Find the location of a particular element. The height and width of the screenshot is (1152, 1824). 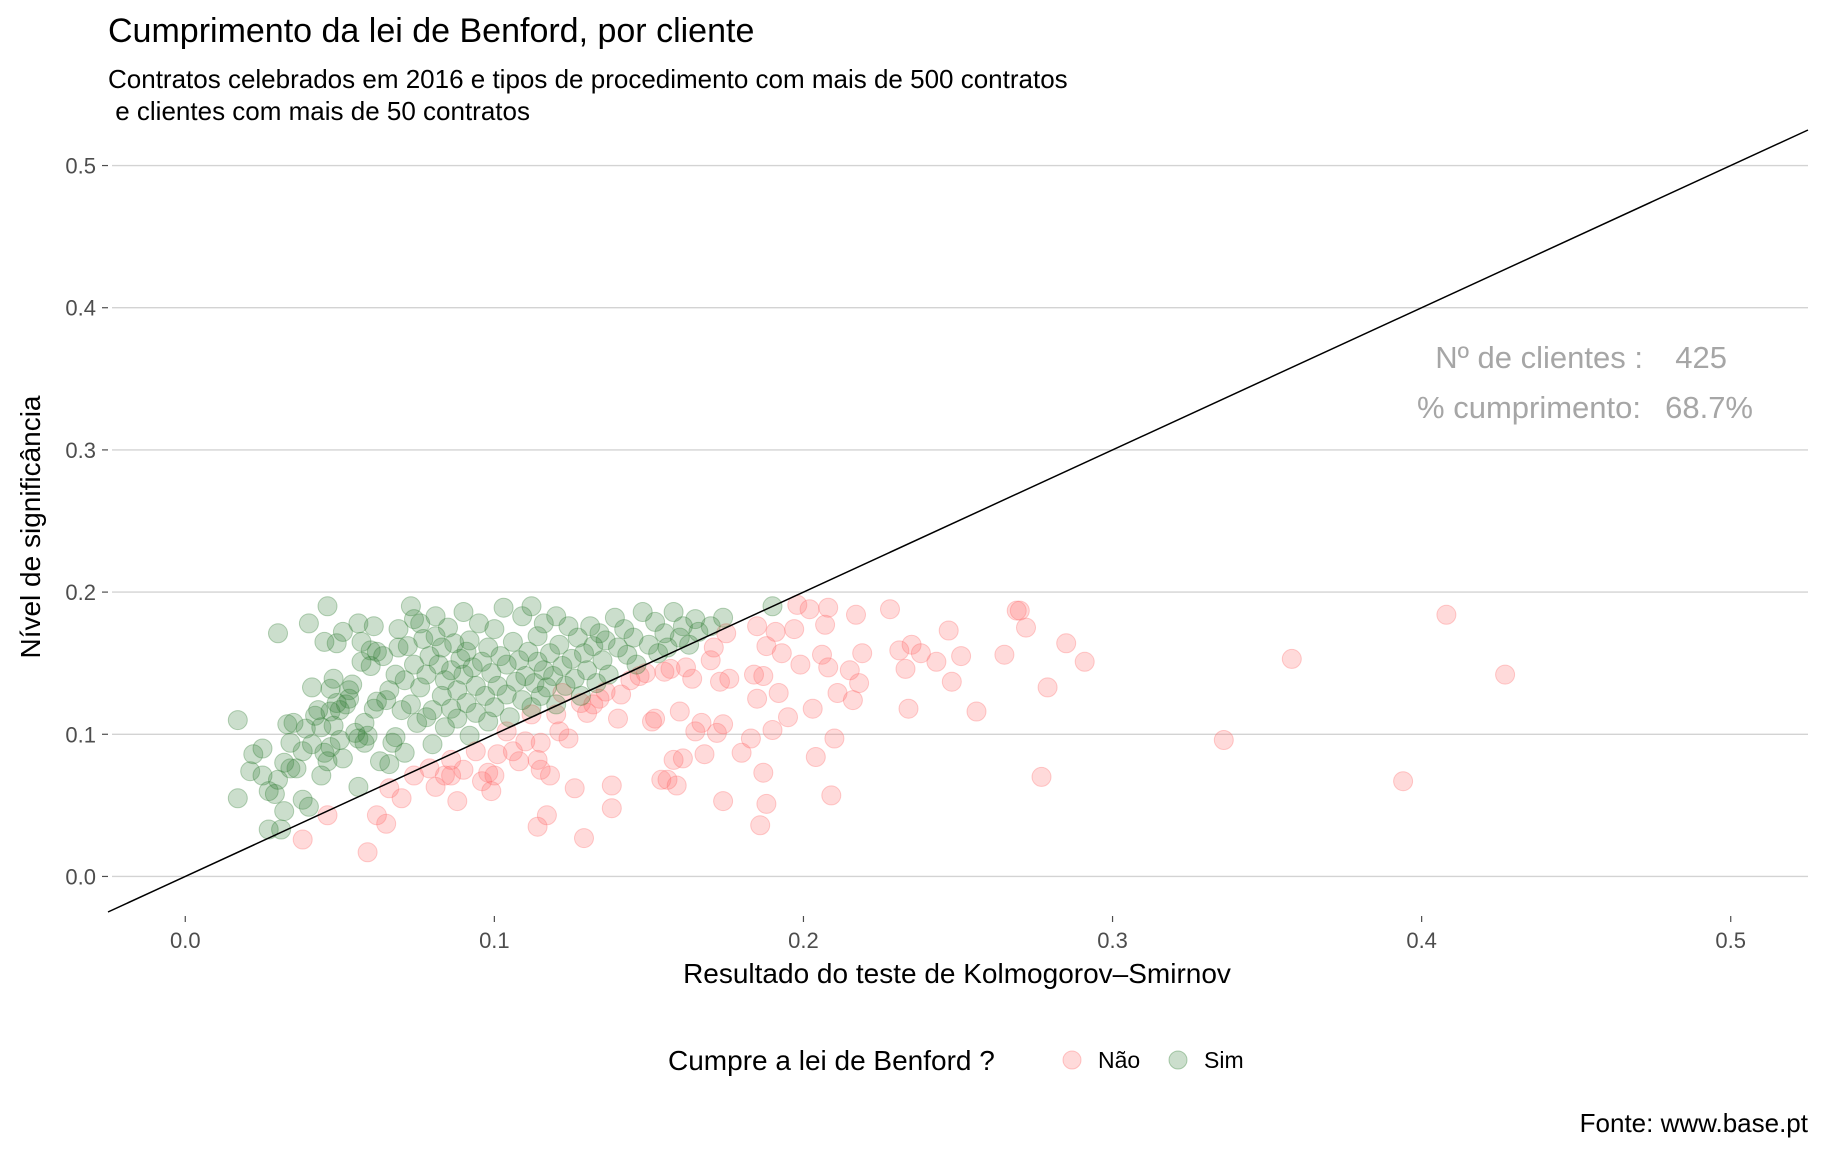

annotation-clients-value: 425 is located at coordinates (1701, 357).